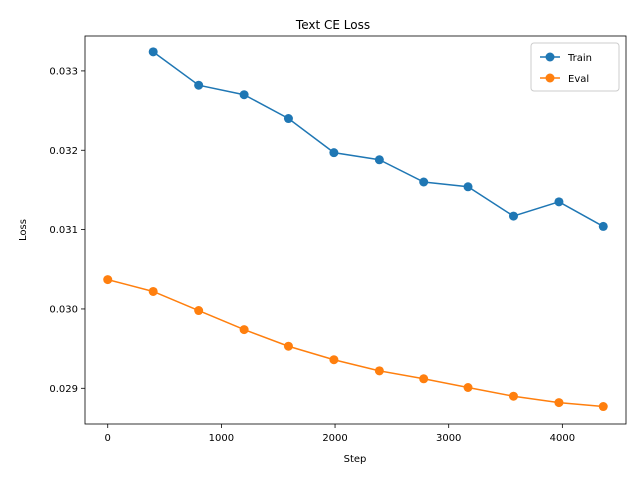 This screenshot has width=640, height=480. What do you see at coordinates (23, 230) in the screenshot?
I see `y-axis-label: Loss` at bounding box center [23, 230].